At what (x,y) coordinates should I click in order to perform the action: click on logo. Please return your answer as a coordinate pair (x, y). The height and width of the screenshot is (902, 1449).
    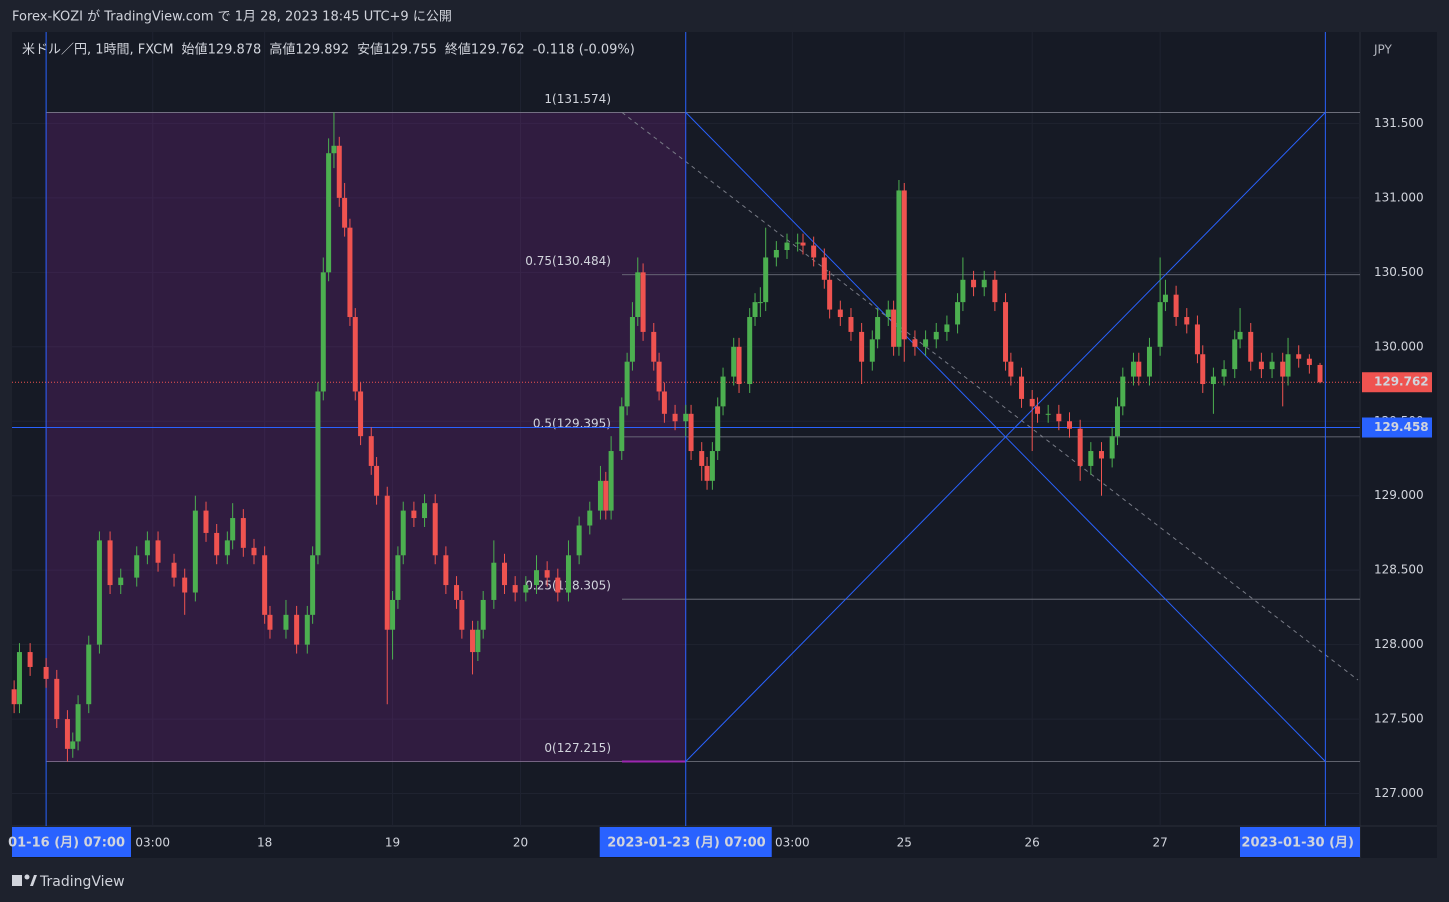
    Looking at the image, I should click on (24, 880).